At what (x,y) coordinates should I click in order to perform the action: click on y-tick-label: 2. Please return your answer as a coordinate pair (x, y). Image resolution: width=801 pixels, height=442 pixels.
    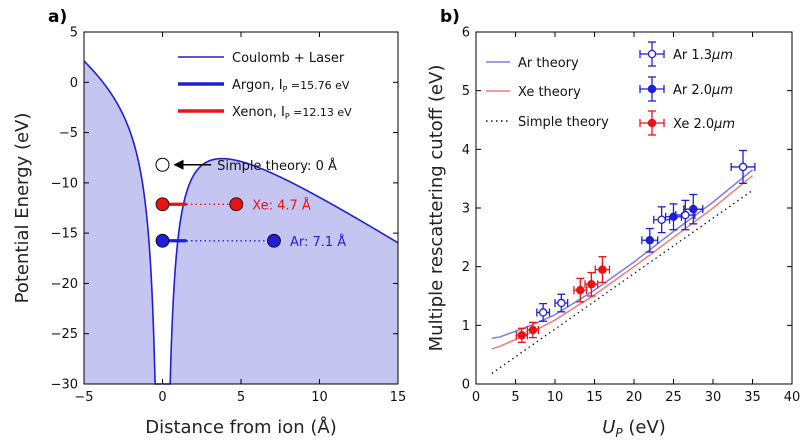
    Looking at the image, I should click on (466, 267).